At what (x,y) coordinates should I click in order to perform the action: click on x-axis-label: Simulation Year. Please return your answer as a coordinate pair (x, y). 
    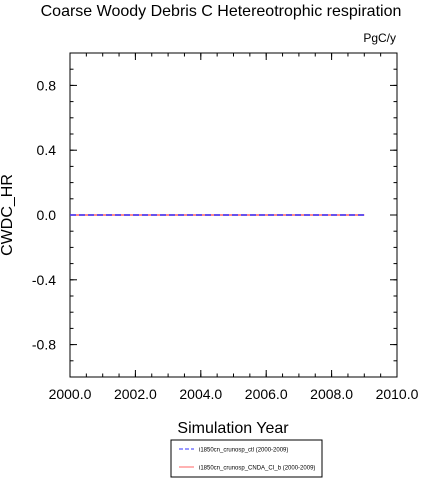
    Looking at the image, I should click on (233, 428).